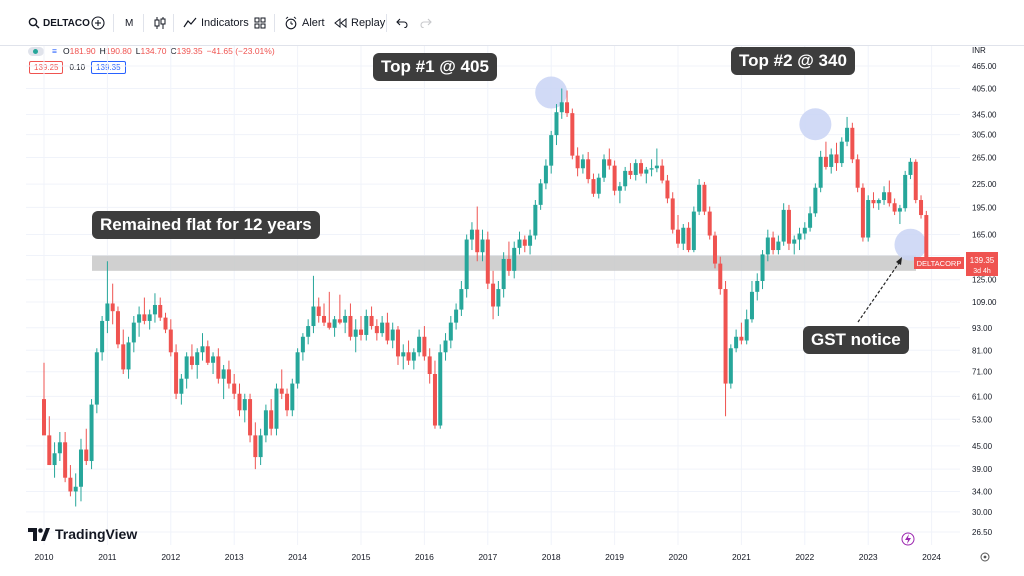 The height and width of the screenshot is (576, 1024). I want to click on undo-icon, so click(402, 23).